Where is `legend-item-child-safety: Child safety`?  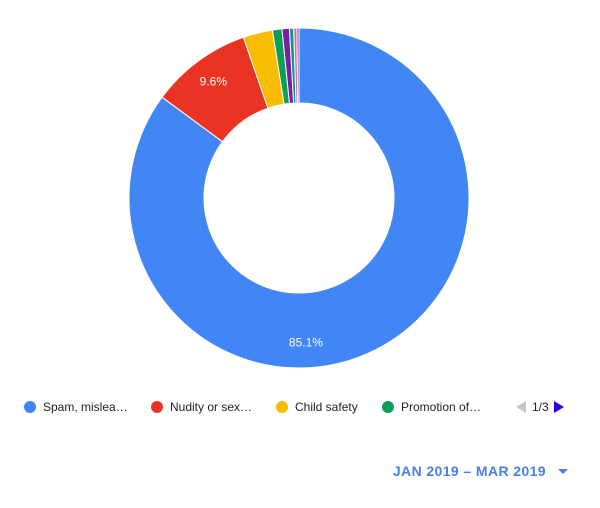
legend-item-child-safety: Child safety is located at coordinates (317, 407).